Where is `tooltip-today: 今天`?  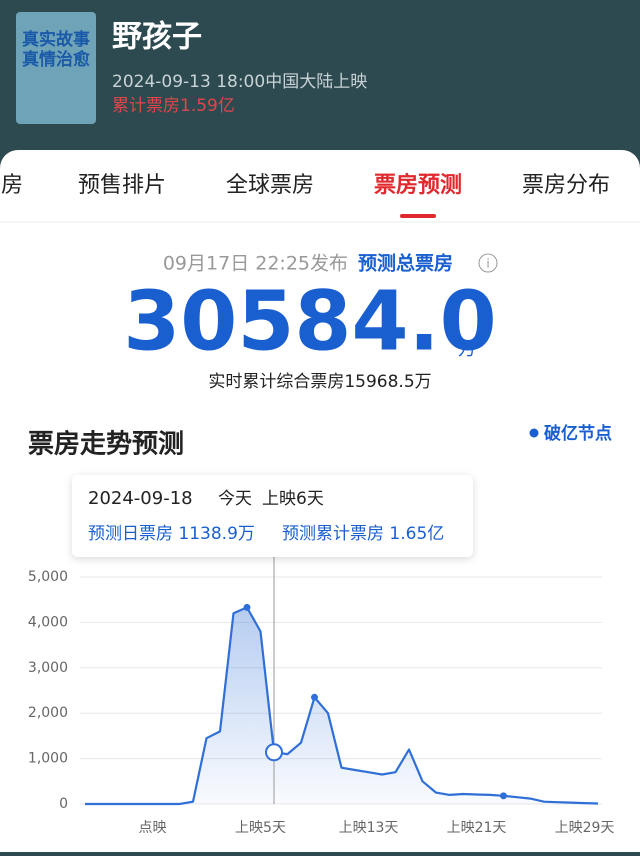 tooltip-today: 今天 is located at coordinates (235, 499).